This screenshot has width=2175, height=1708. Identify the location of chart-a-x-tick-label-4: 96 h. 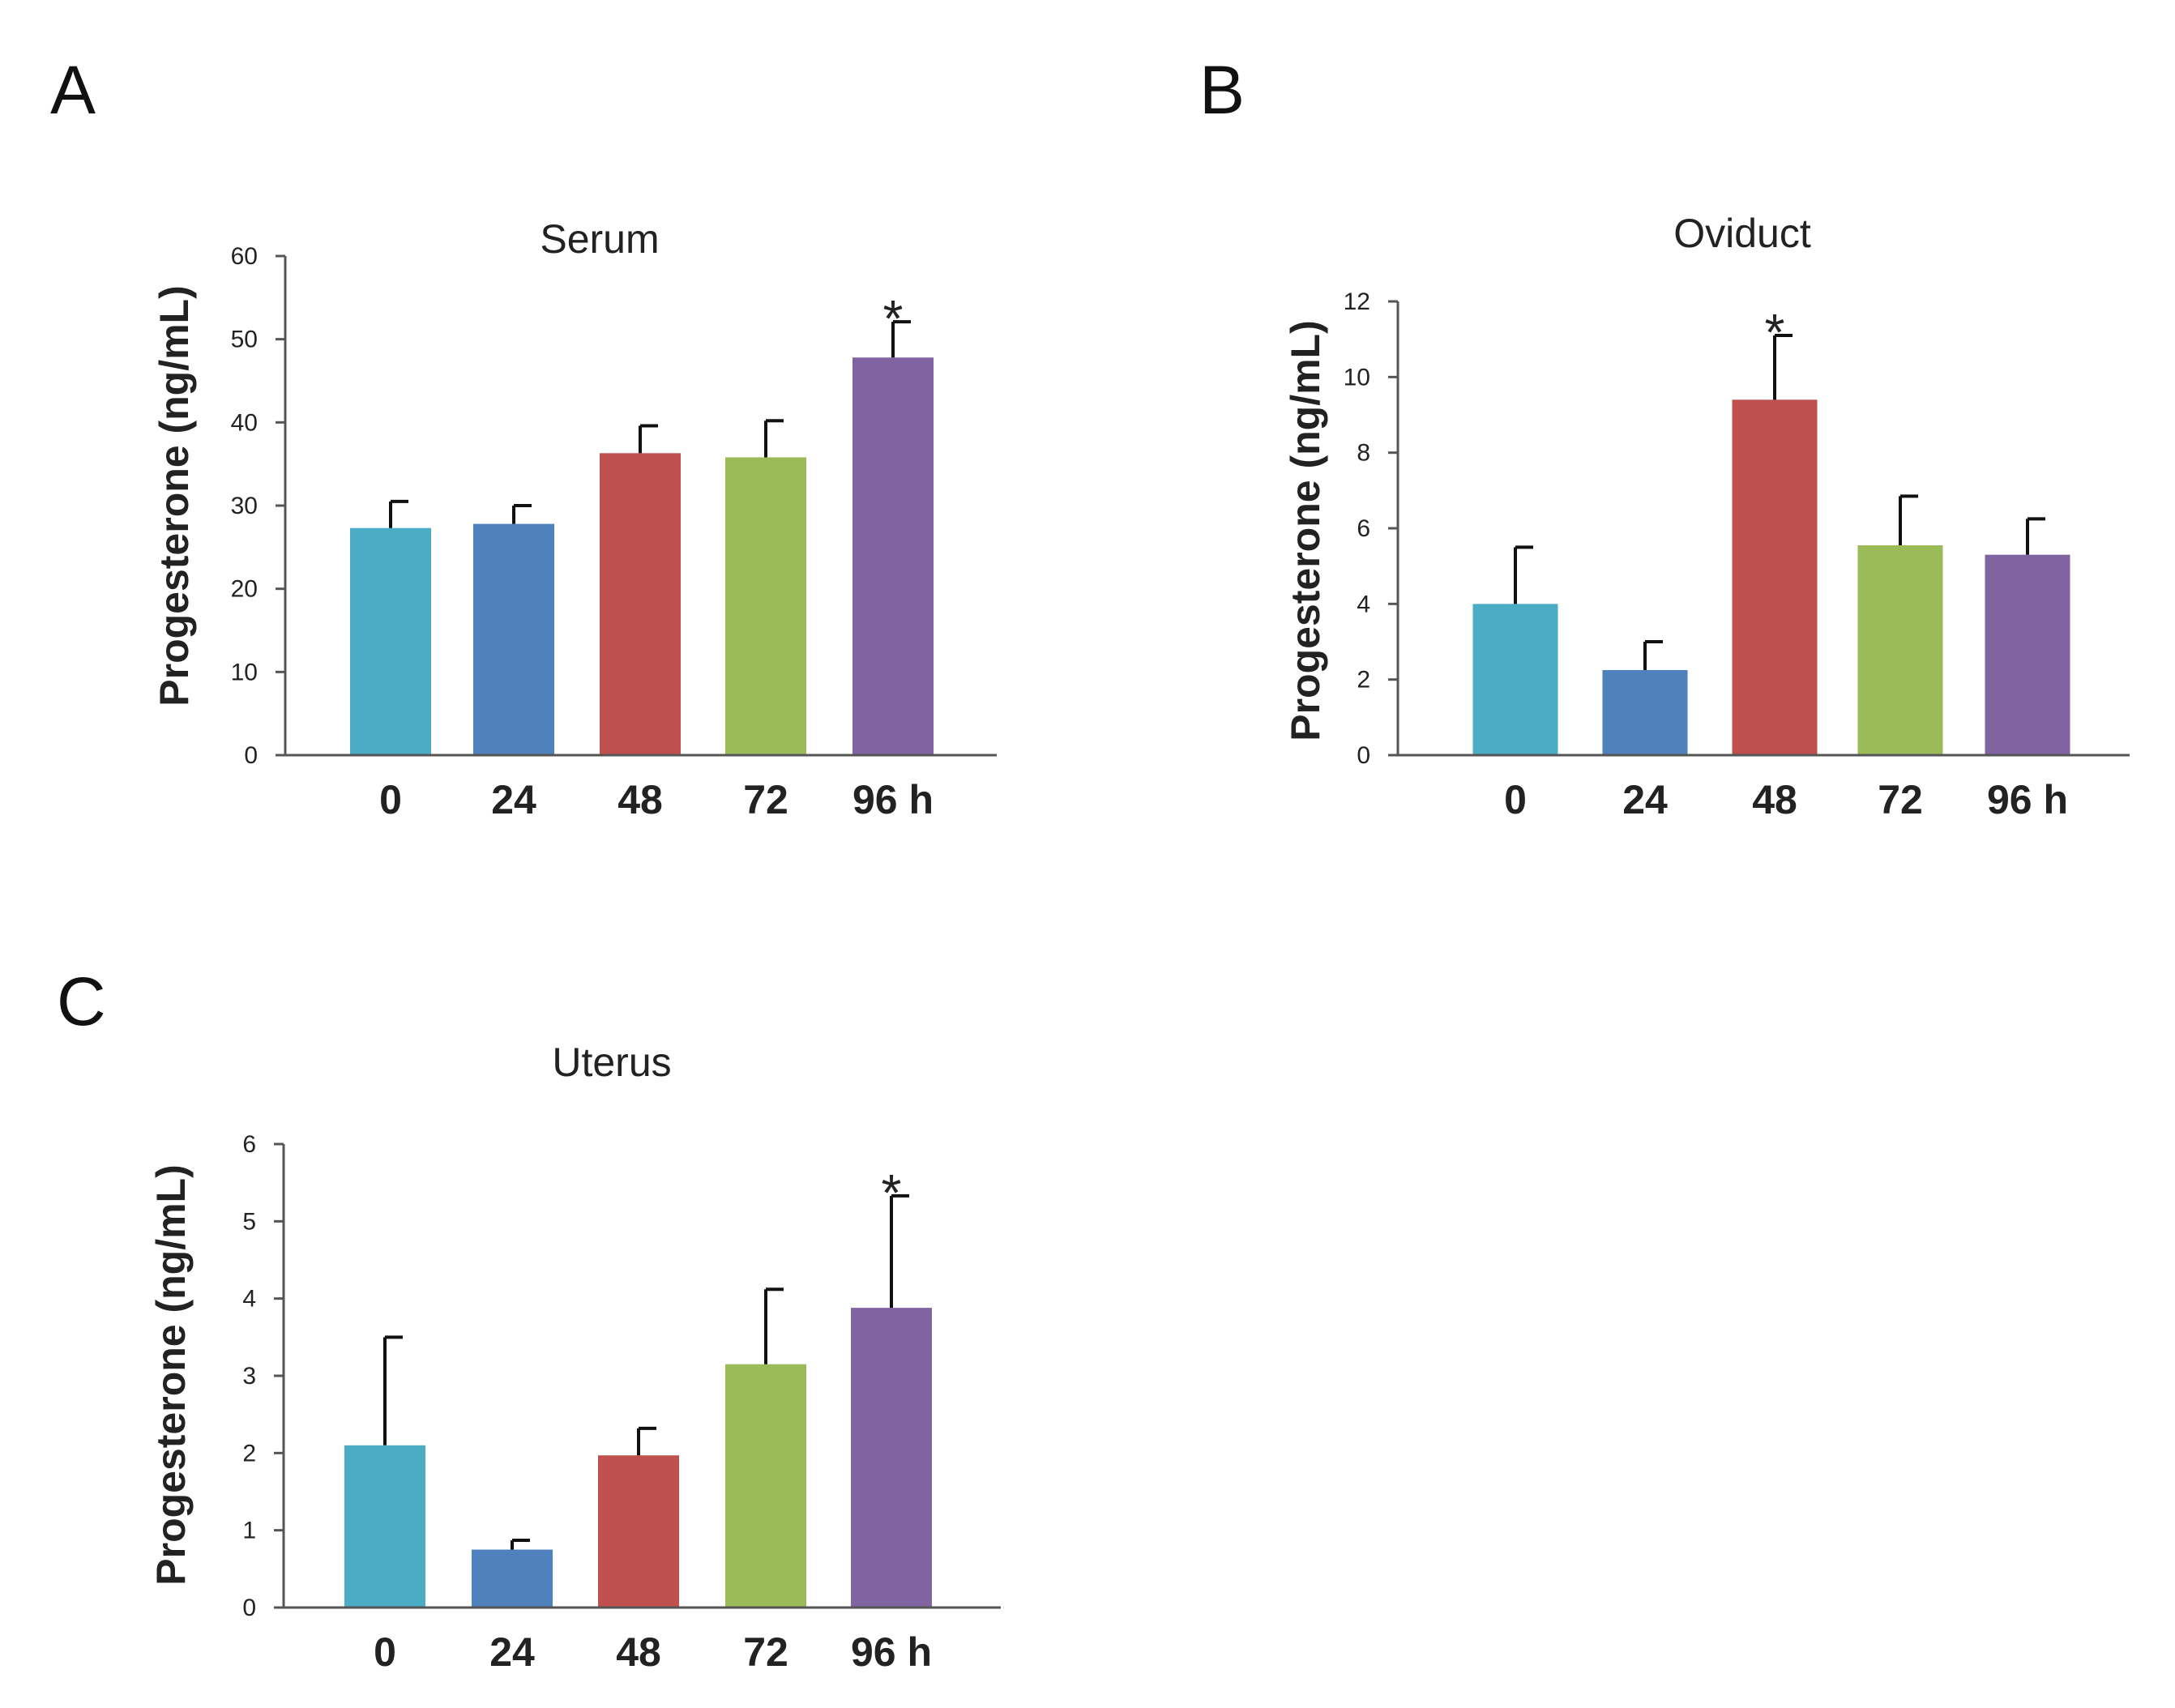
(893, 800).